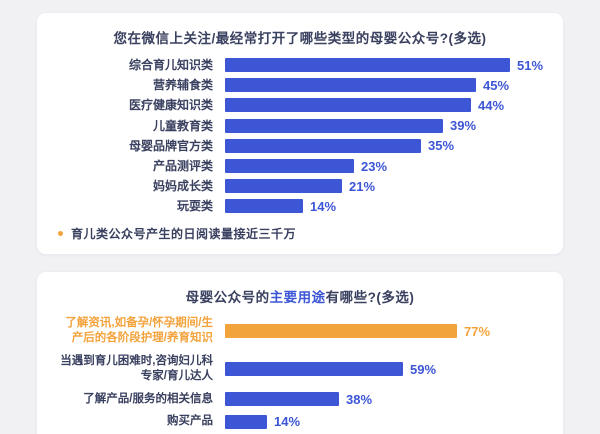 This screenshot has width=600, height=434. Describe the element at coordinates (441, 146) in the screenshot. I see `bar-value: 35%` at that location.